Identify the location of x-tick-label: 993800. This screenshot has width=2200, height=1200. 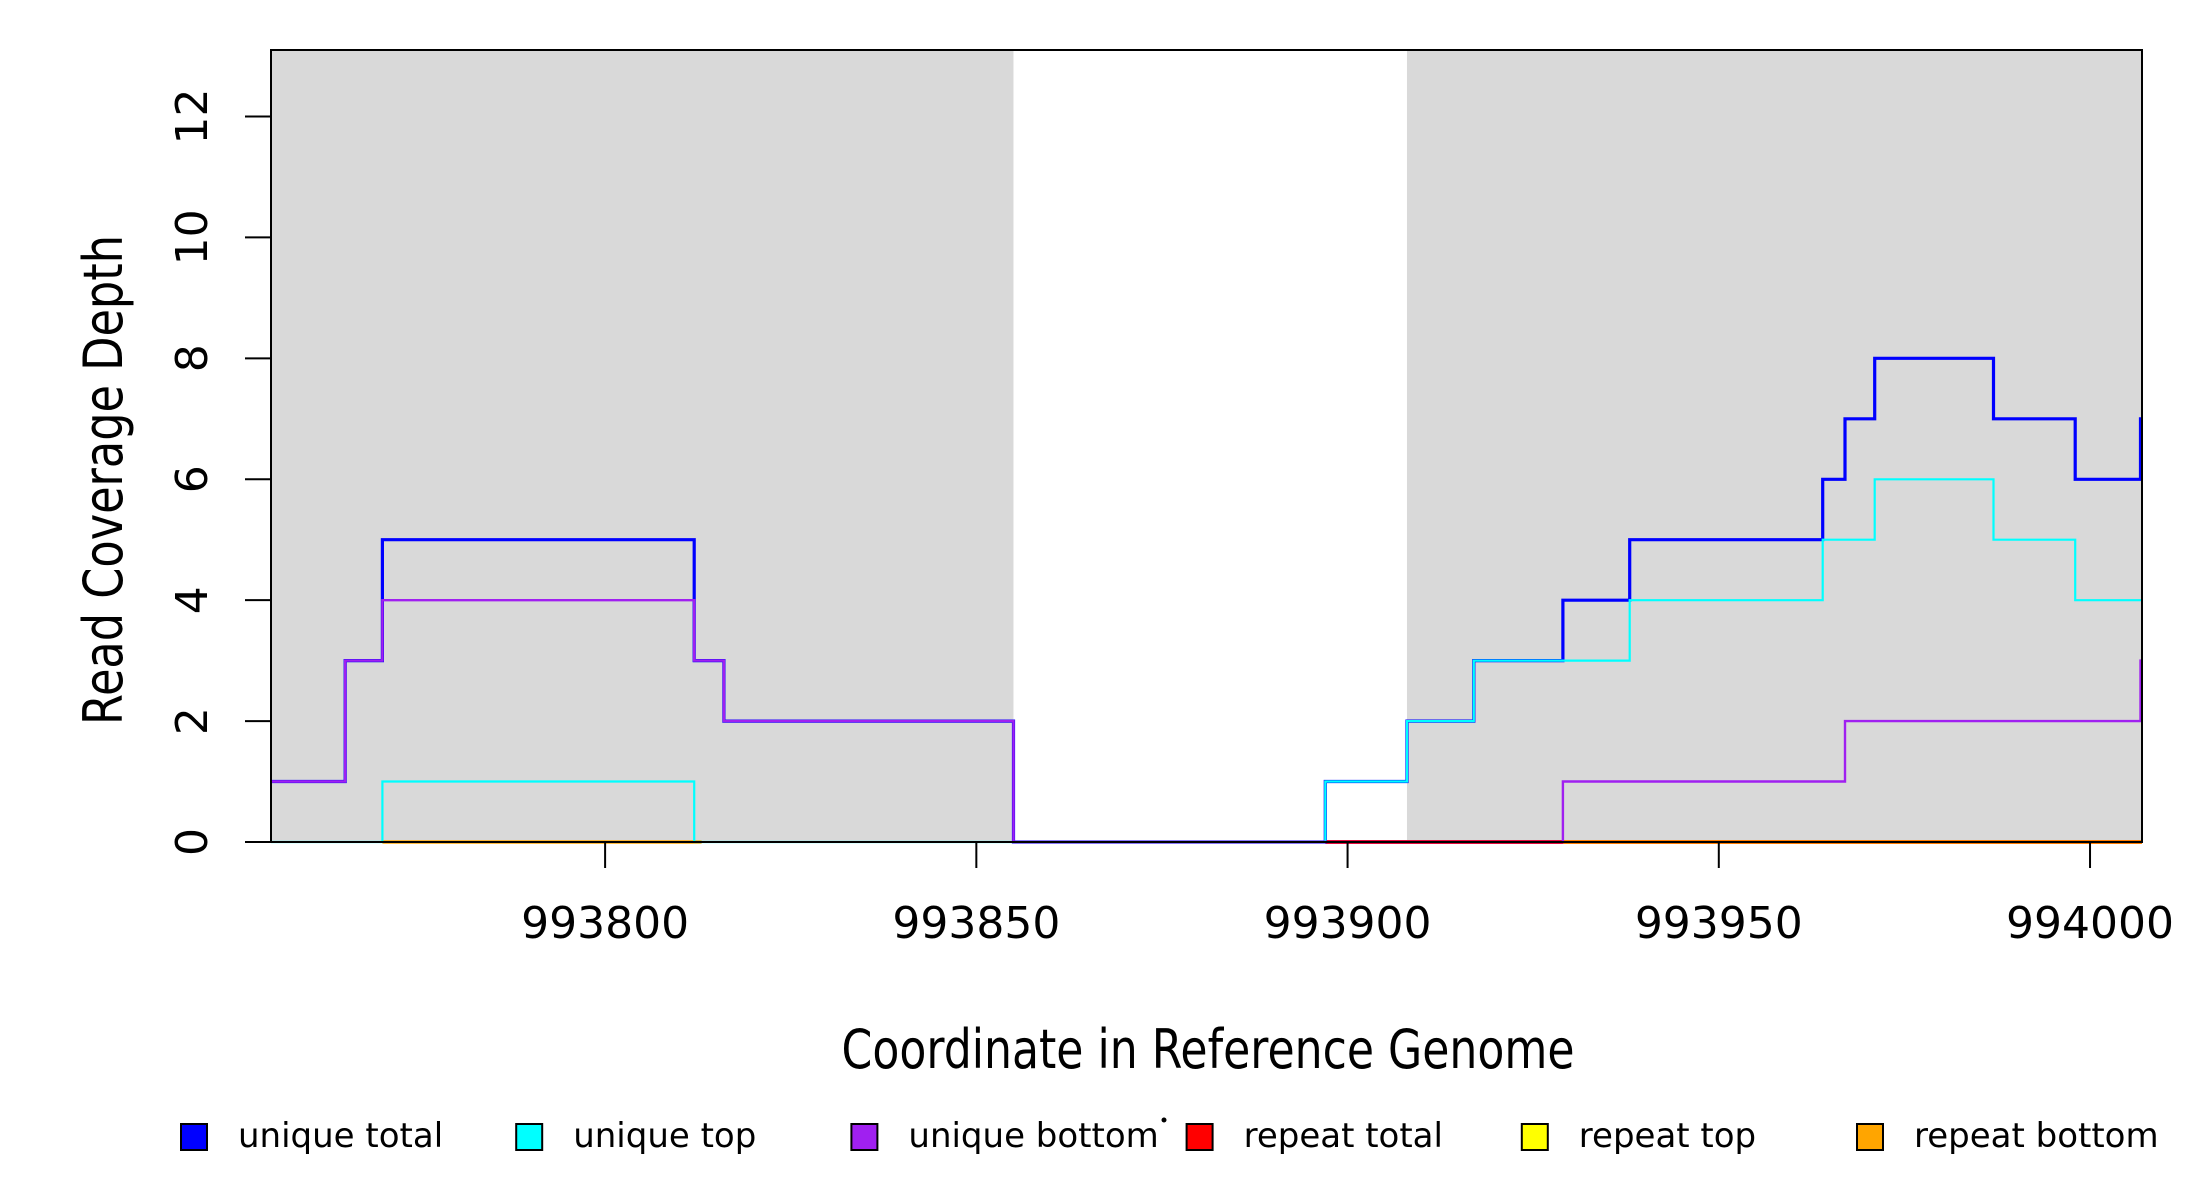
(605, 923).